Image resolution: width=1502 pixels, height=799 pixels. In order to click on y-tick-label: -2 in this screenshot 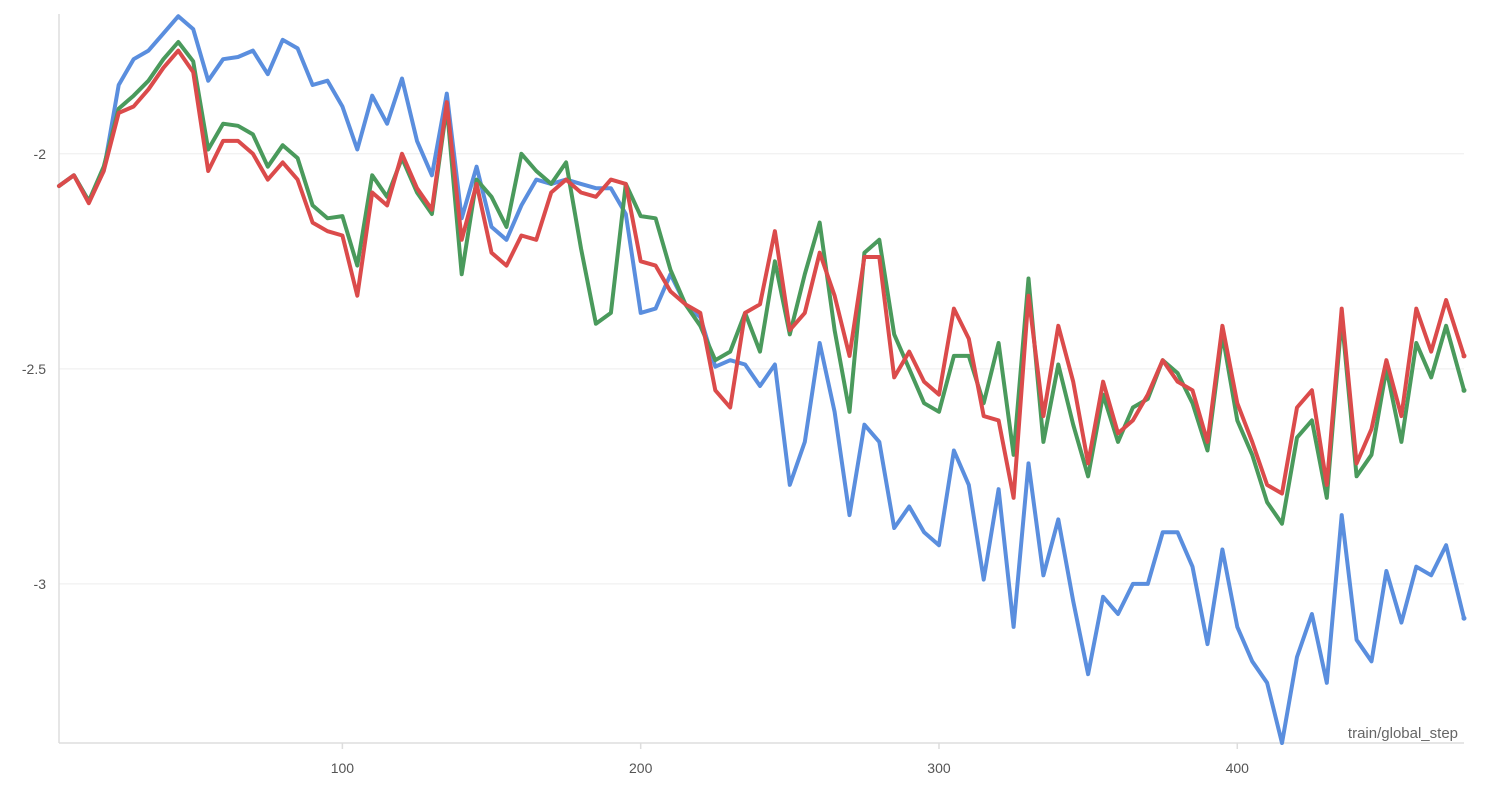, I will do `click(40, 154)`.